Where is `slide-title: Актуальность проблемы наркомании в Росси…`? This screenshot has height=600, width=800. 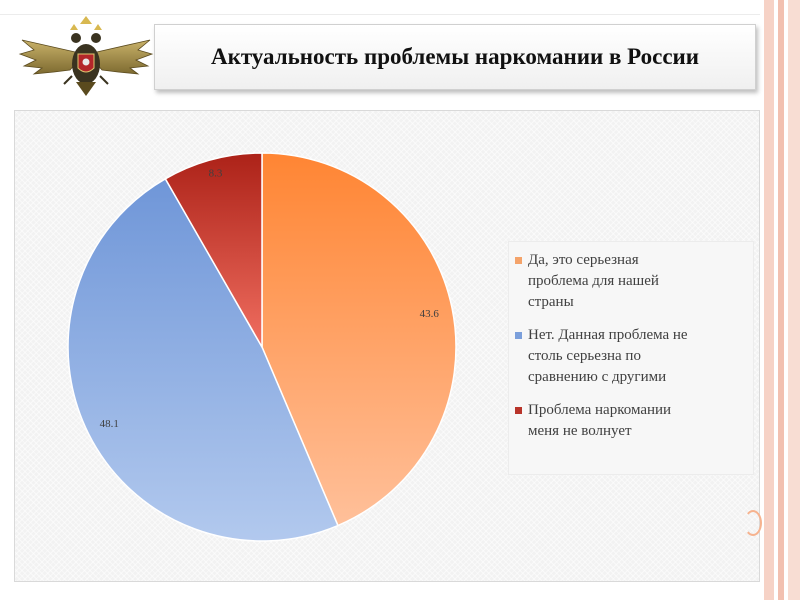 slide-title: Актуальность проблемы наркомании в Росси… is located at coordinates (455, 56).